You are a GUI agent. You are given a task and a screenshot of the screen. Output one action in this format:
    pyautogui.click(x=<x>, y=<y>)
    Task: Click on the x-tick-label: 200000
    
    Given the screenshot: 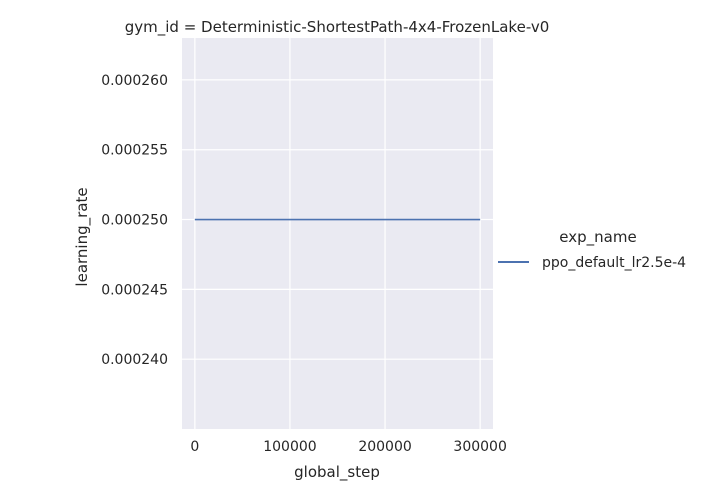 What is the action you would take?
    pyautogui.click(x=384, y=447)
    